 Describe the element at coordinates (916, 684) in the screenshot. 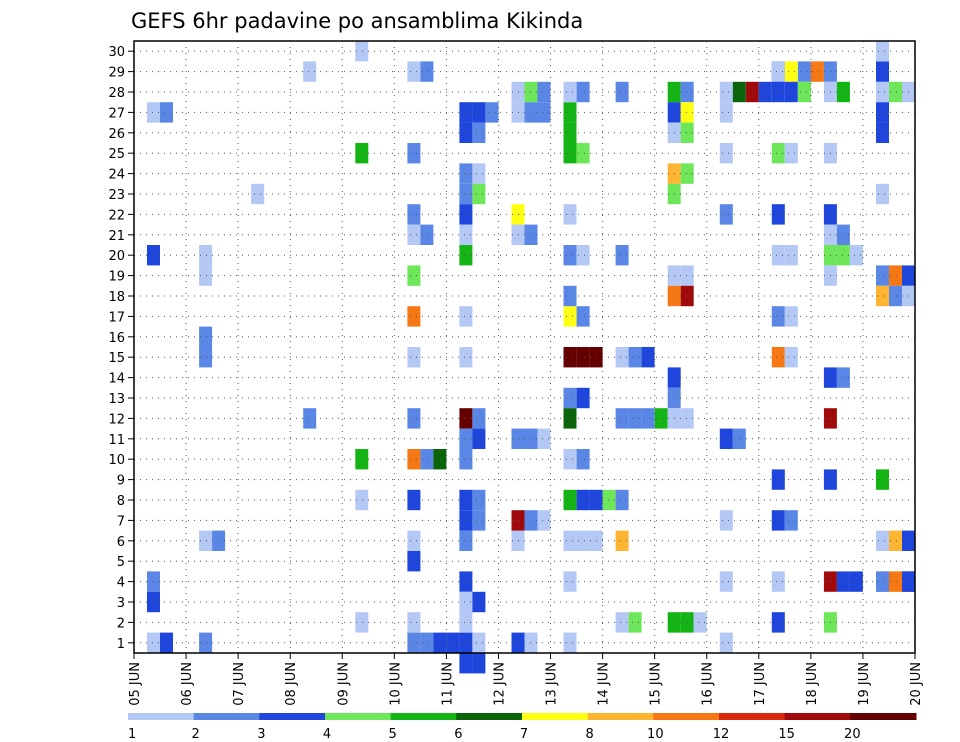

I see `x-tick-label: 20 JUN` at that location.